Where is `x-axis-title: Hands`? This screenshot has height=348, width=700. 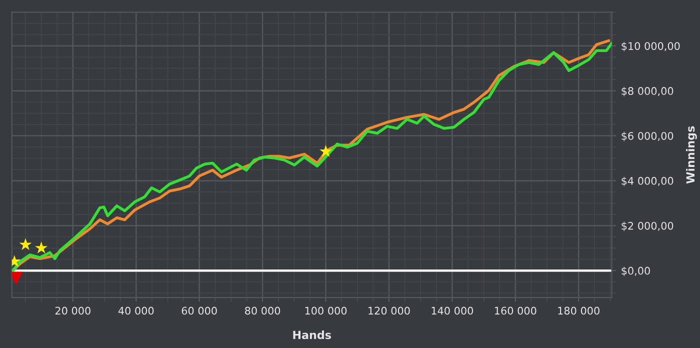 x-axis-title: Hands is located at coordinates (312, 335).